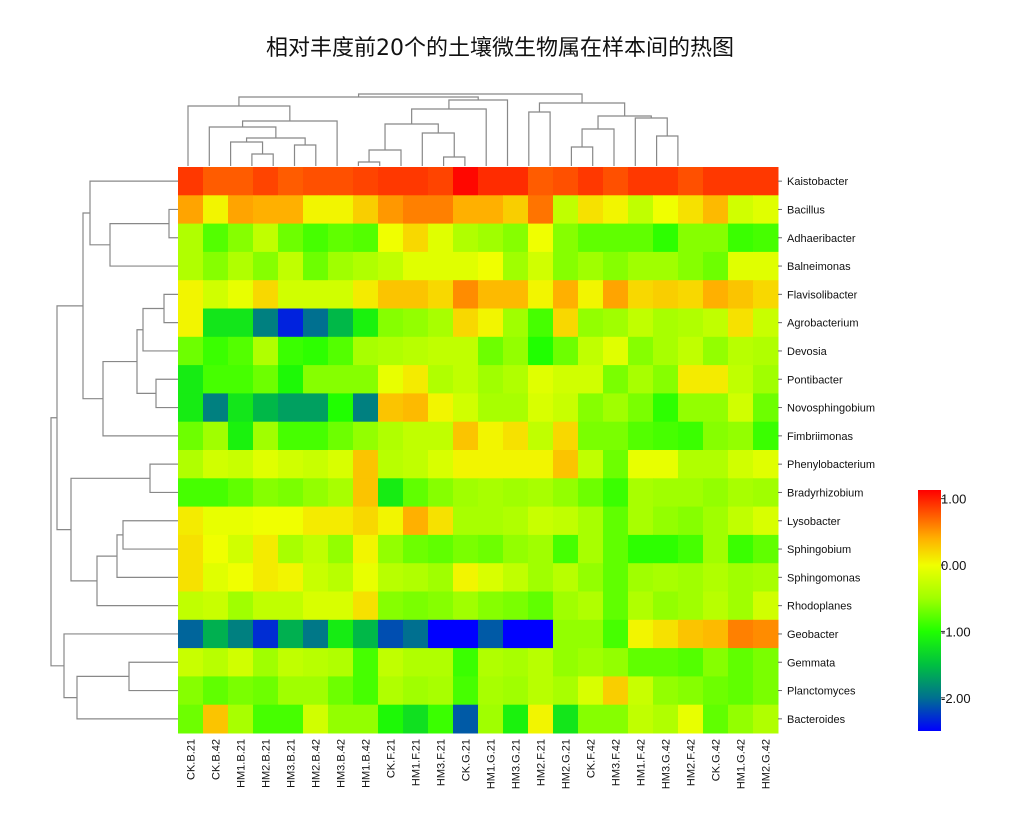 This screenshot has width=1024, height=825. Describe the element at coordinates (342, 763) in the screenshot. I see `column-label: HM3.B.42` at that location.